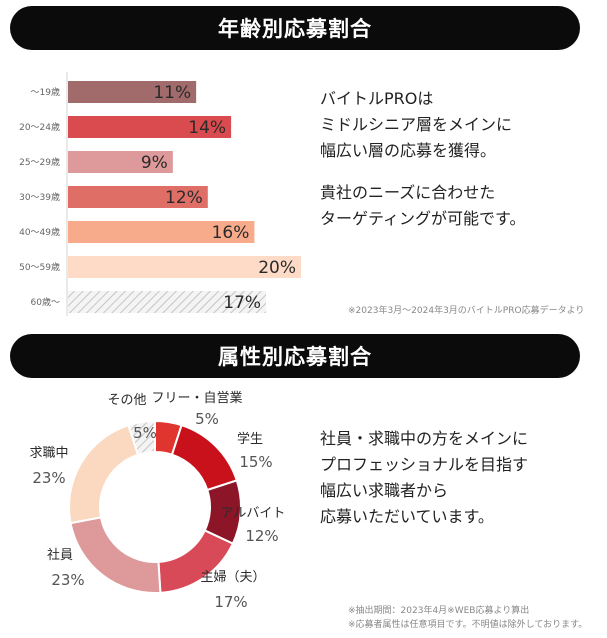 Image resolution: width=607 pixels, height=638 pixels. Describe the element at coordinates (231, 233) in the screenshot. I see `age-value-label: 16%` at that location.